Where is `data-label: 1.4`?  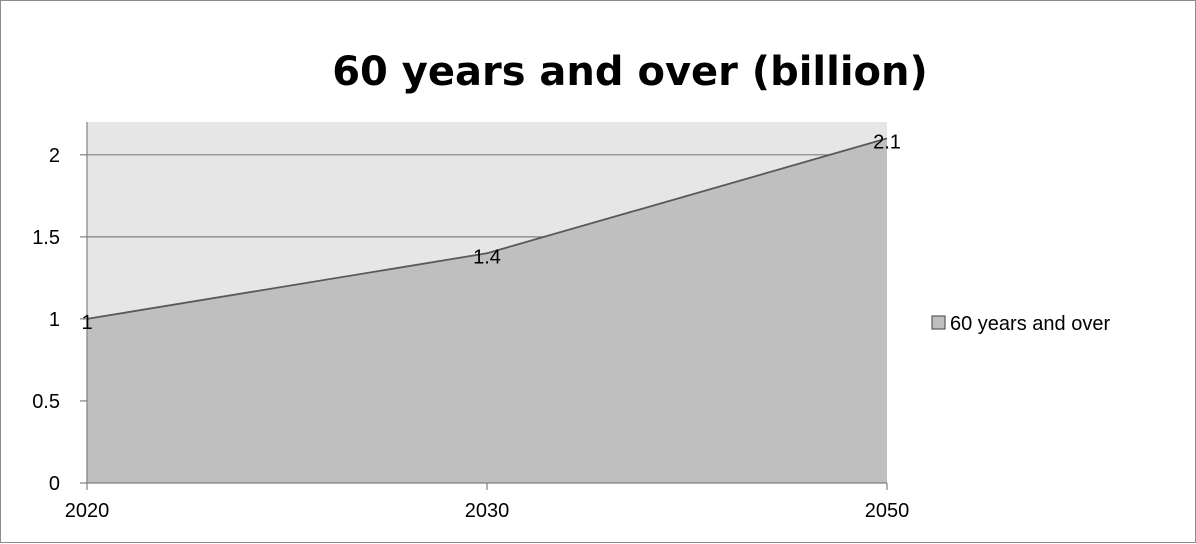
data-label: 1.4 is located at coordinates (487, 257).